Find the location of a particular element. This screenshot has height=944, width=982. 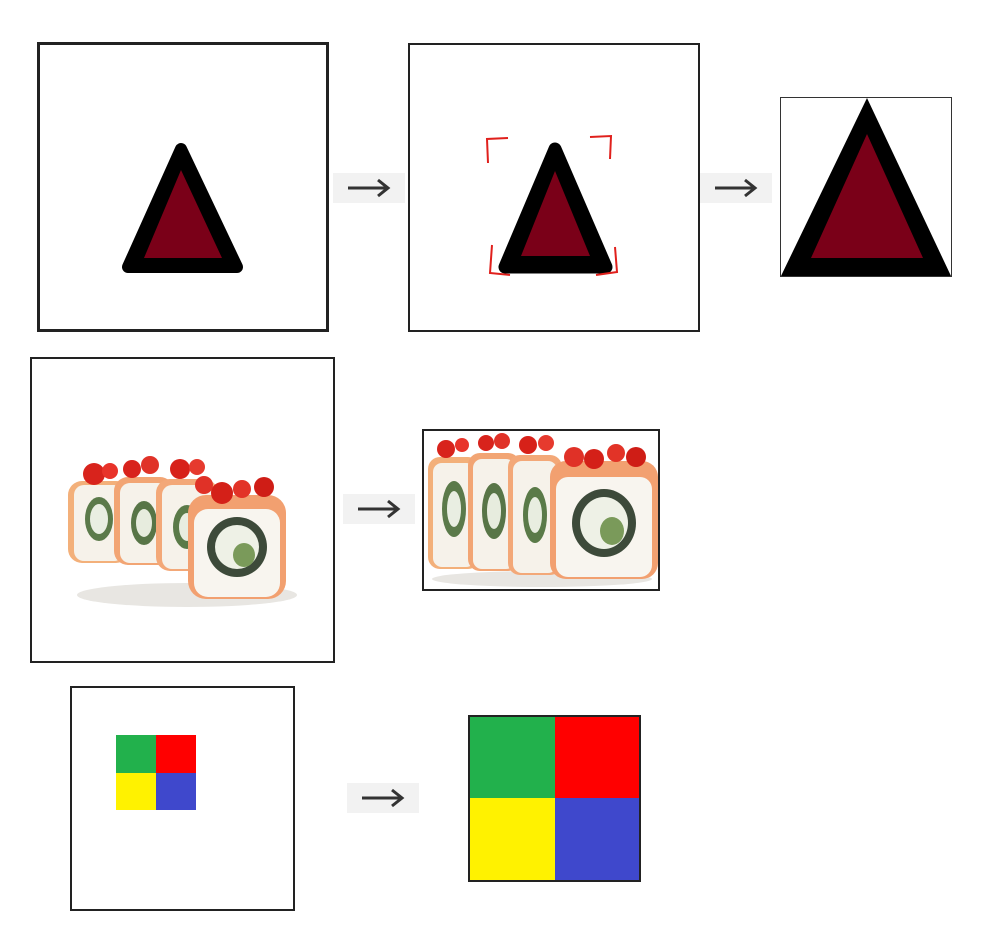

triangle-cropped-panel is located at coordinates (866, 187).